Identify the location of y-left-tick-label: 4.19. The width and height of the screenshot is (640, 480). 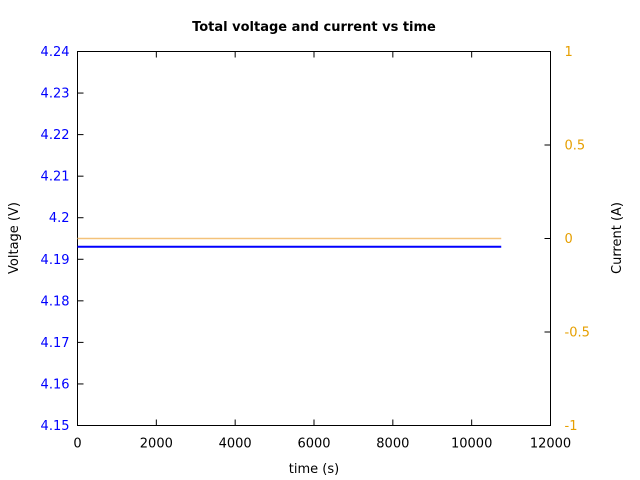
(55, 260).